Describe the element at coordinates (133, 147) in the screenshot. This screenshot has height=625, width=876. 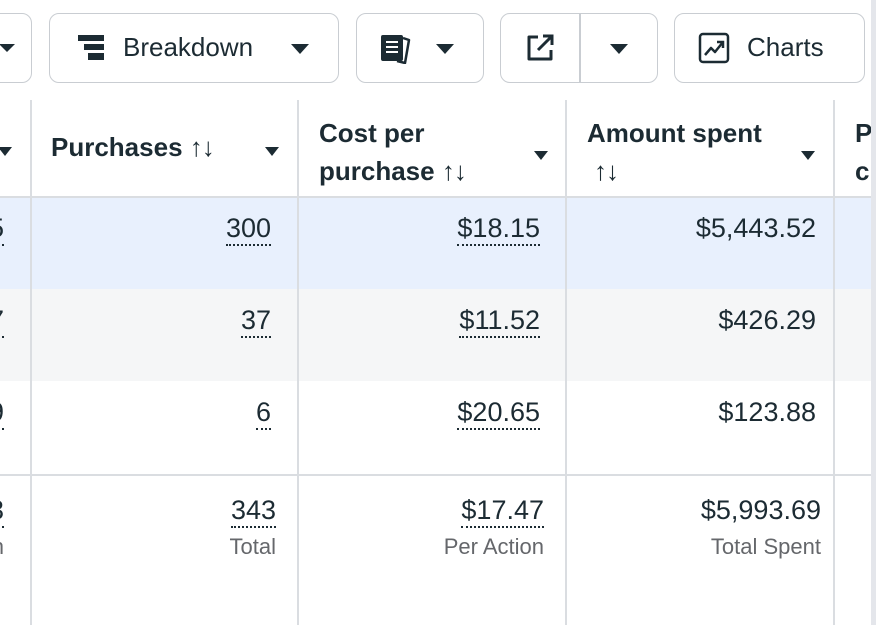
I see `column-header-label: Purchases ↑↓` at that location.